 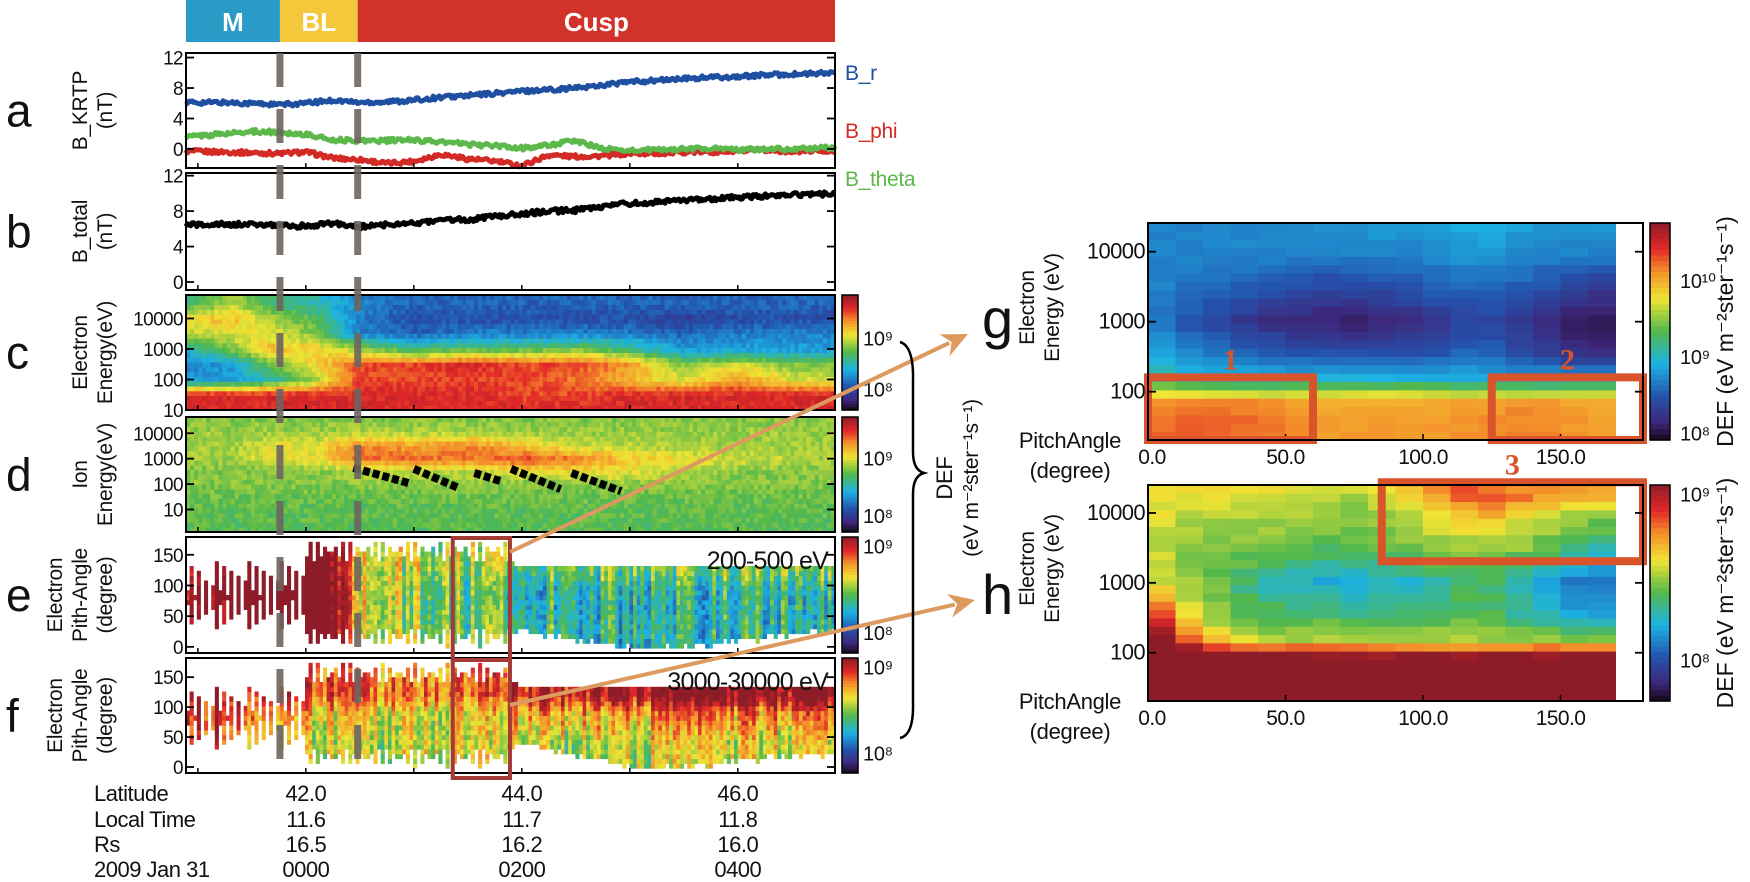 I want to click on y-tick-label: 12, so click(x=173, y=177).